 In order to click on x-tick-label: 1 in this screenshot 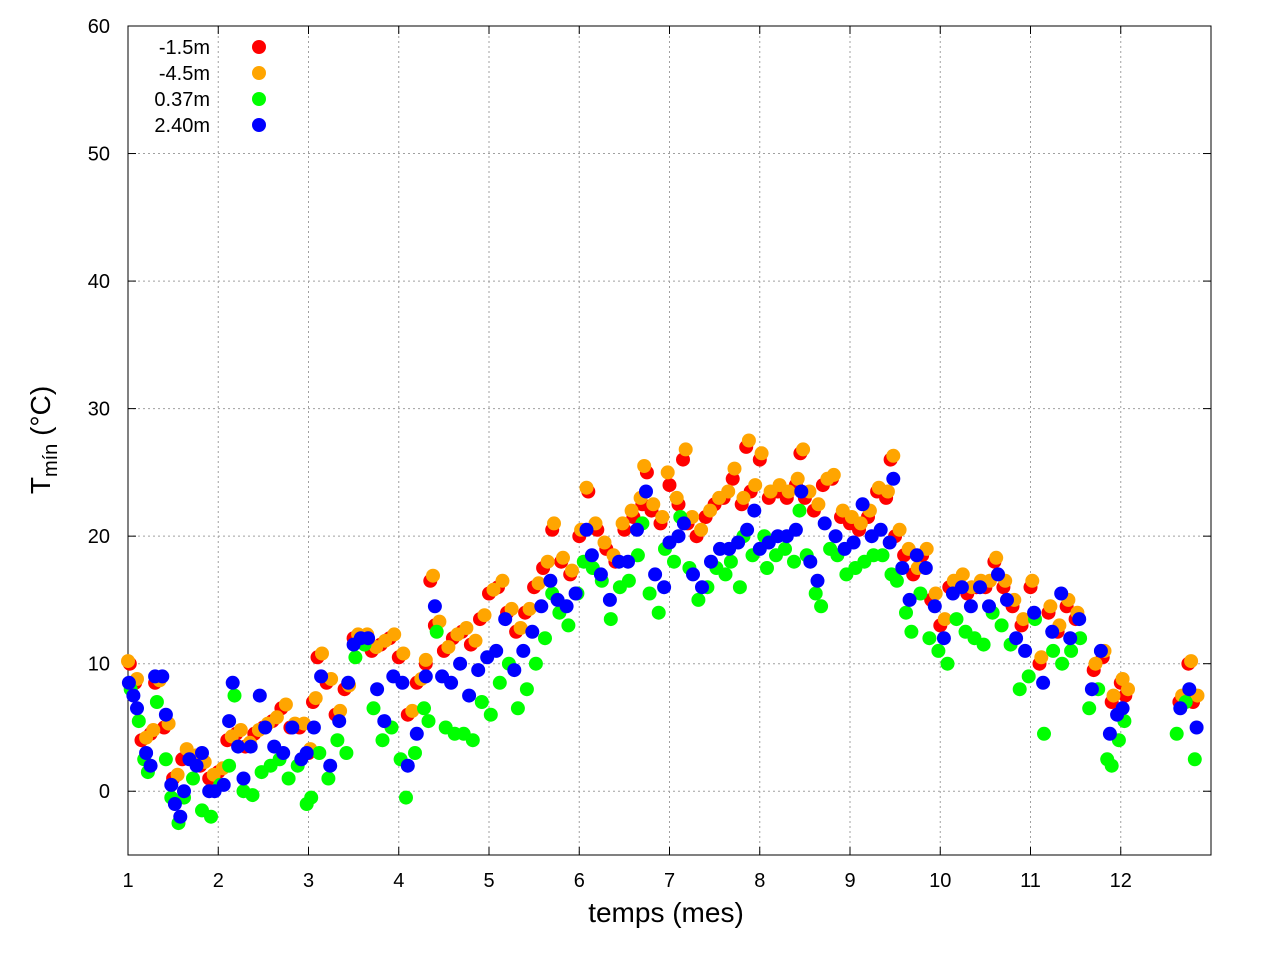, I will do `click(127, 881)`.